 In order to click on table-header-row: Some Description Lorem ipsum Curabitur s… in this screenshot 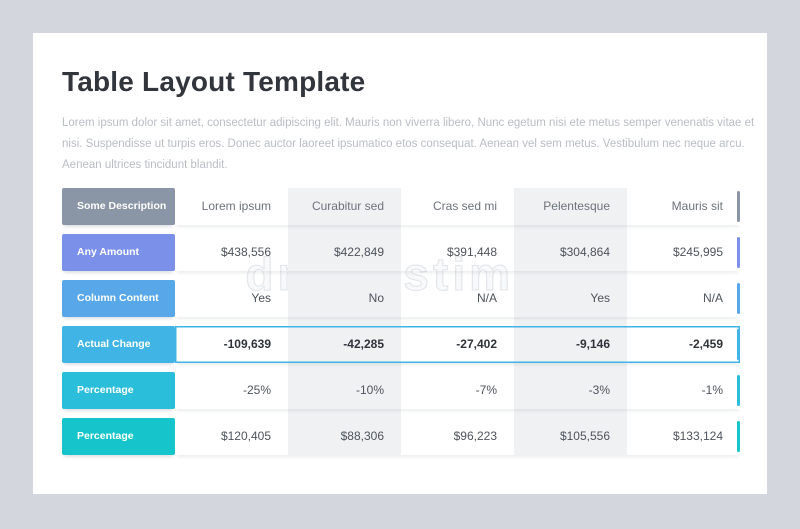, I will do `click(401, 206)`.